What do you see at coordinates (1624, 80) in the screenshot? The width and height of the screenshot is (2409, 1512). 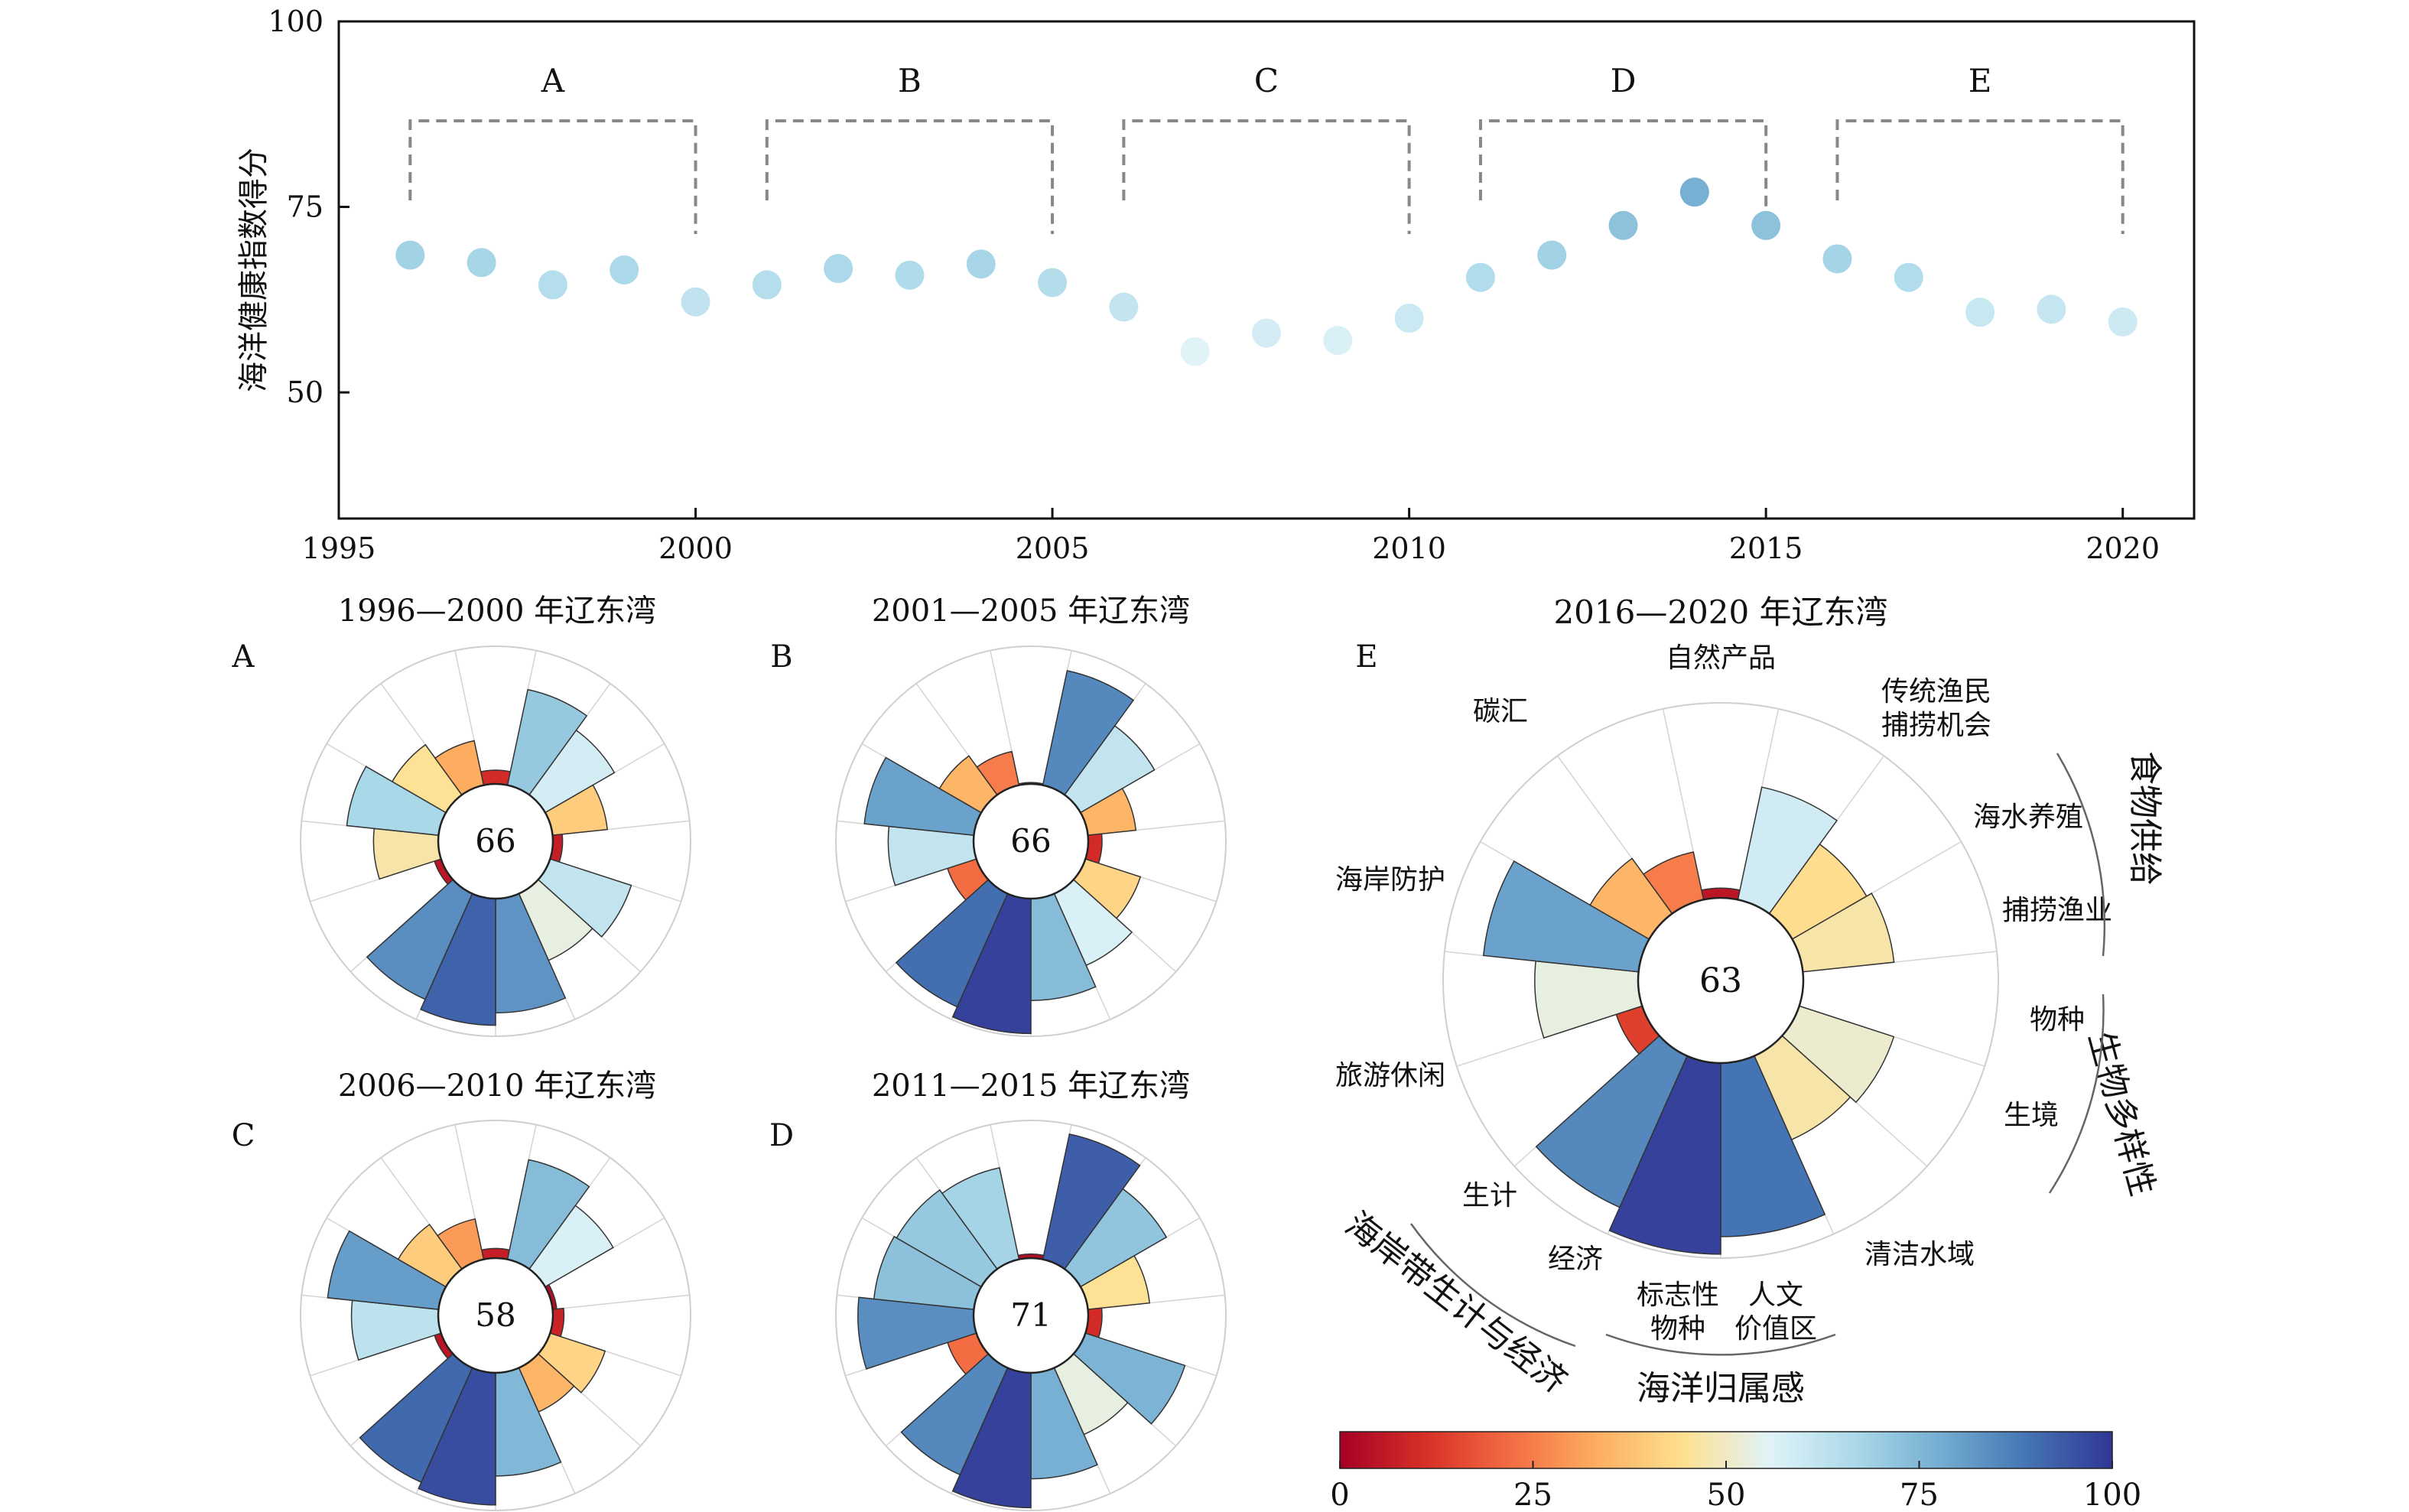 I see `period-label: D` at bounding box center [1624, 80].